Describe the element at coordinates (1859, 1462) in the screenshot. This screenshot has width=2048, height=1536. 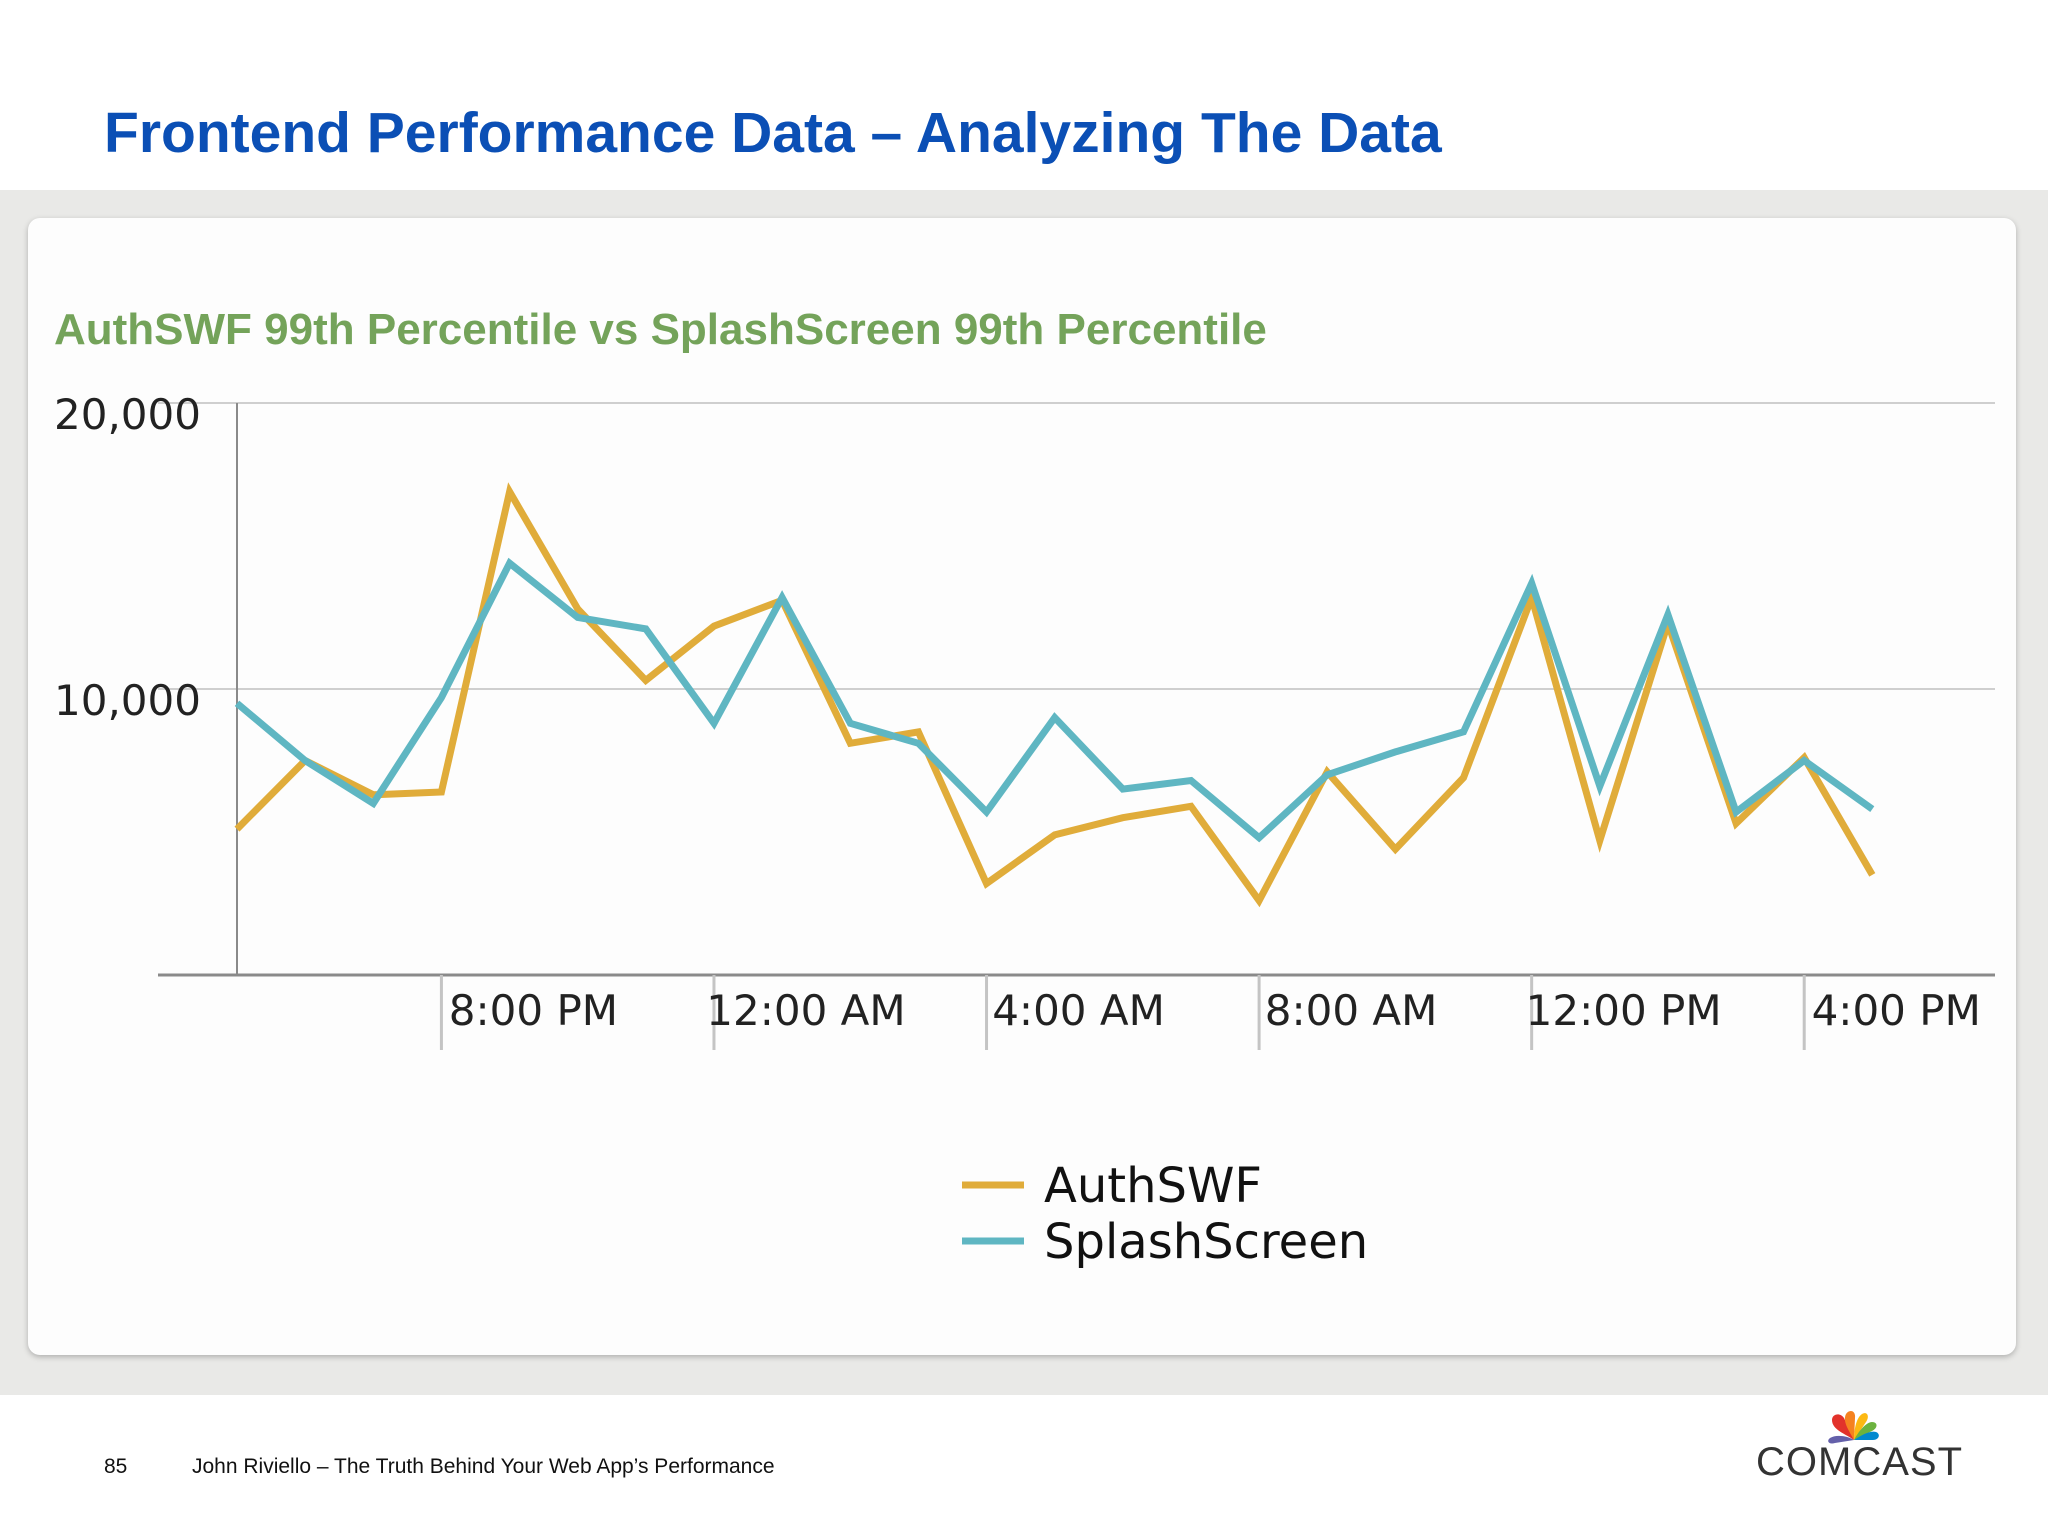
I see `company-logo-text: COMCAST` at that location.